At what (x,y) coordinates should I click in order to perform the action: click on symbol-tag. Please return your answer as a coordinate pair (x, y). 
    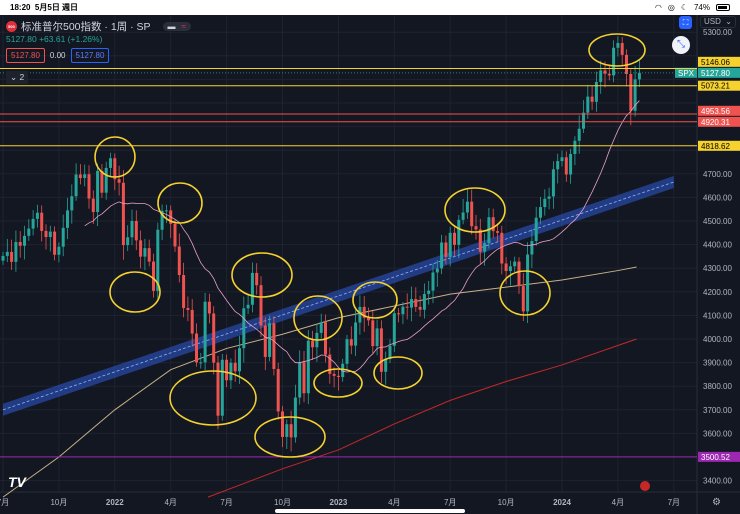
    Looking at the image, I should click on (686, 72).